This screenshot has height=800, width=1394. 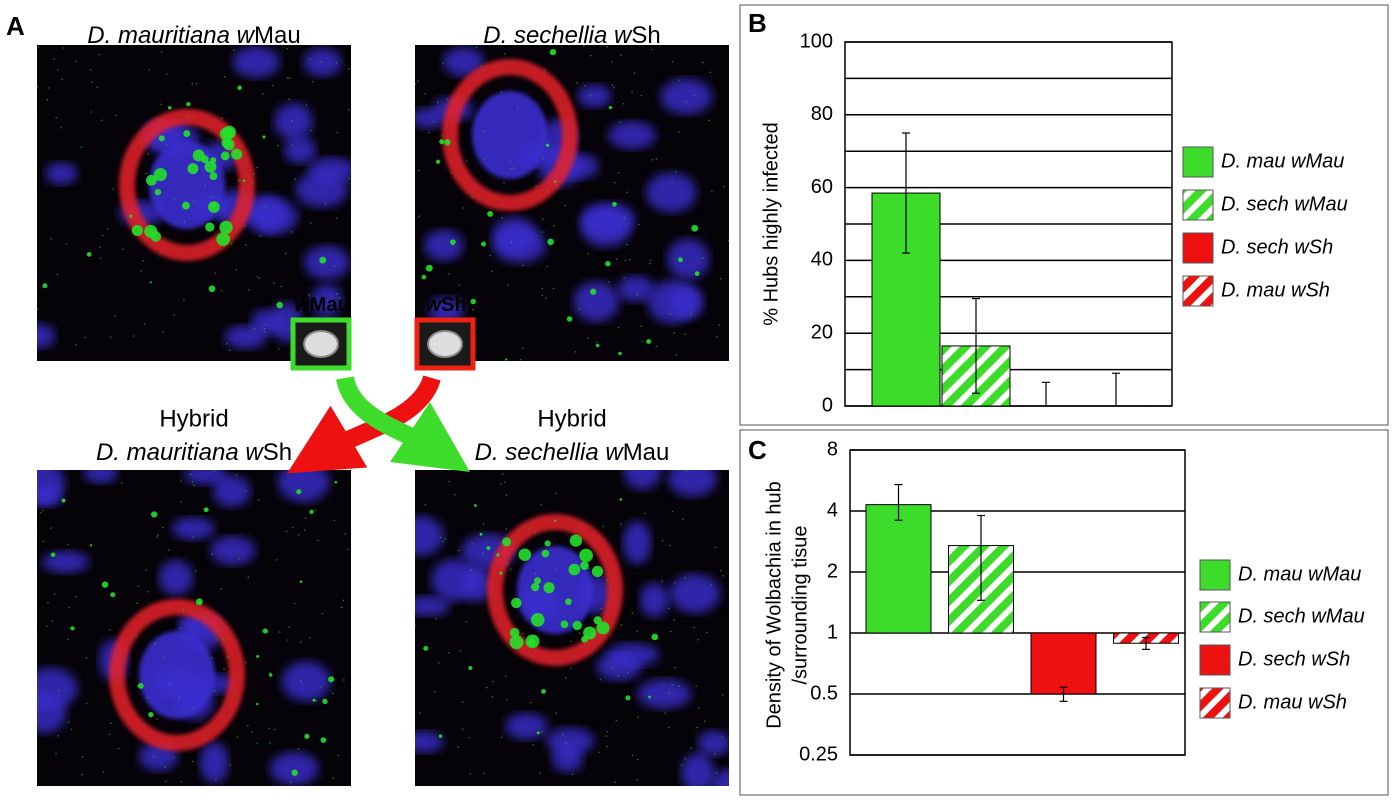 I want to click on panel-letter: B, so click(x=757, y=23).